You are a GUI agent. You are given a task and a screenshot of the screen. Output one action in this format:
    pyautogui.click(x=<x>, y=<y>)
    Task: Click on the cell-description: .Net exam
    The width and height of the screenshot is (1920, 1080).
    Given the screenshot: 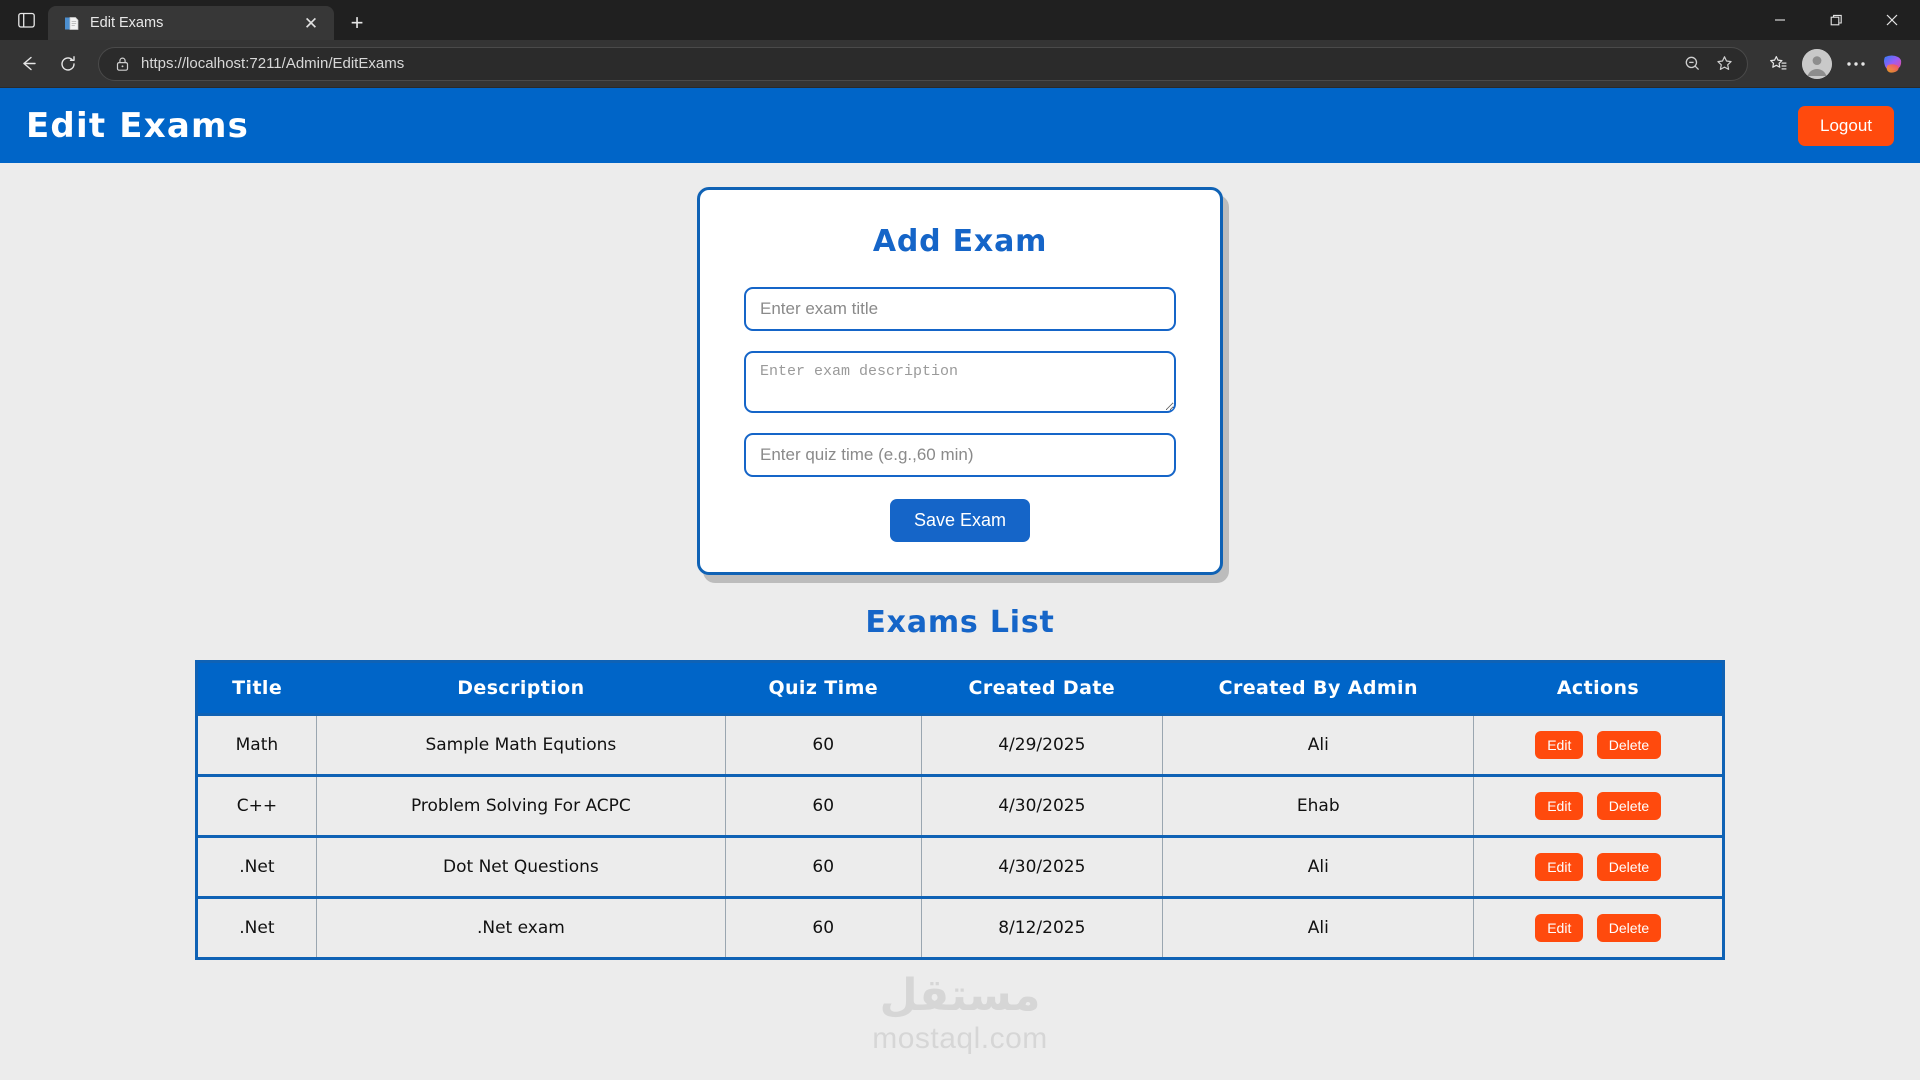 What is the action you would take?
    pyautogui.click(x=521, y=927)
    